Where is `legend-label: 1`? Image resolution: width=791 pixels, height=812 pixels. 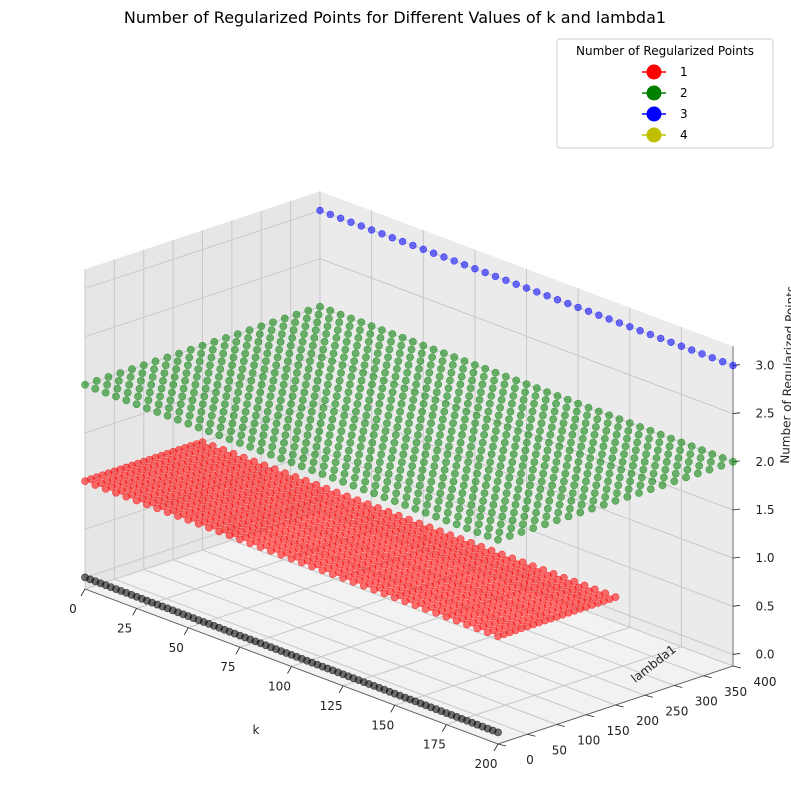
legend-label: 1 is located at coordinates (684, 72).